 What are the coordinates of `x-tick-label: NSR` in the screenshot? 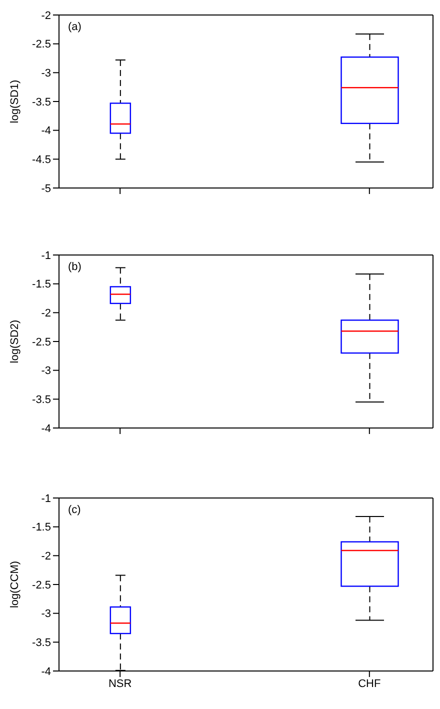 It's located at (120, 684).